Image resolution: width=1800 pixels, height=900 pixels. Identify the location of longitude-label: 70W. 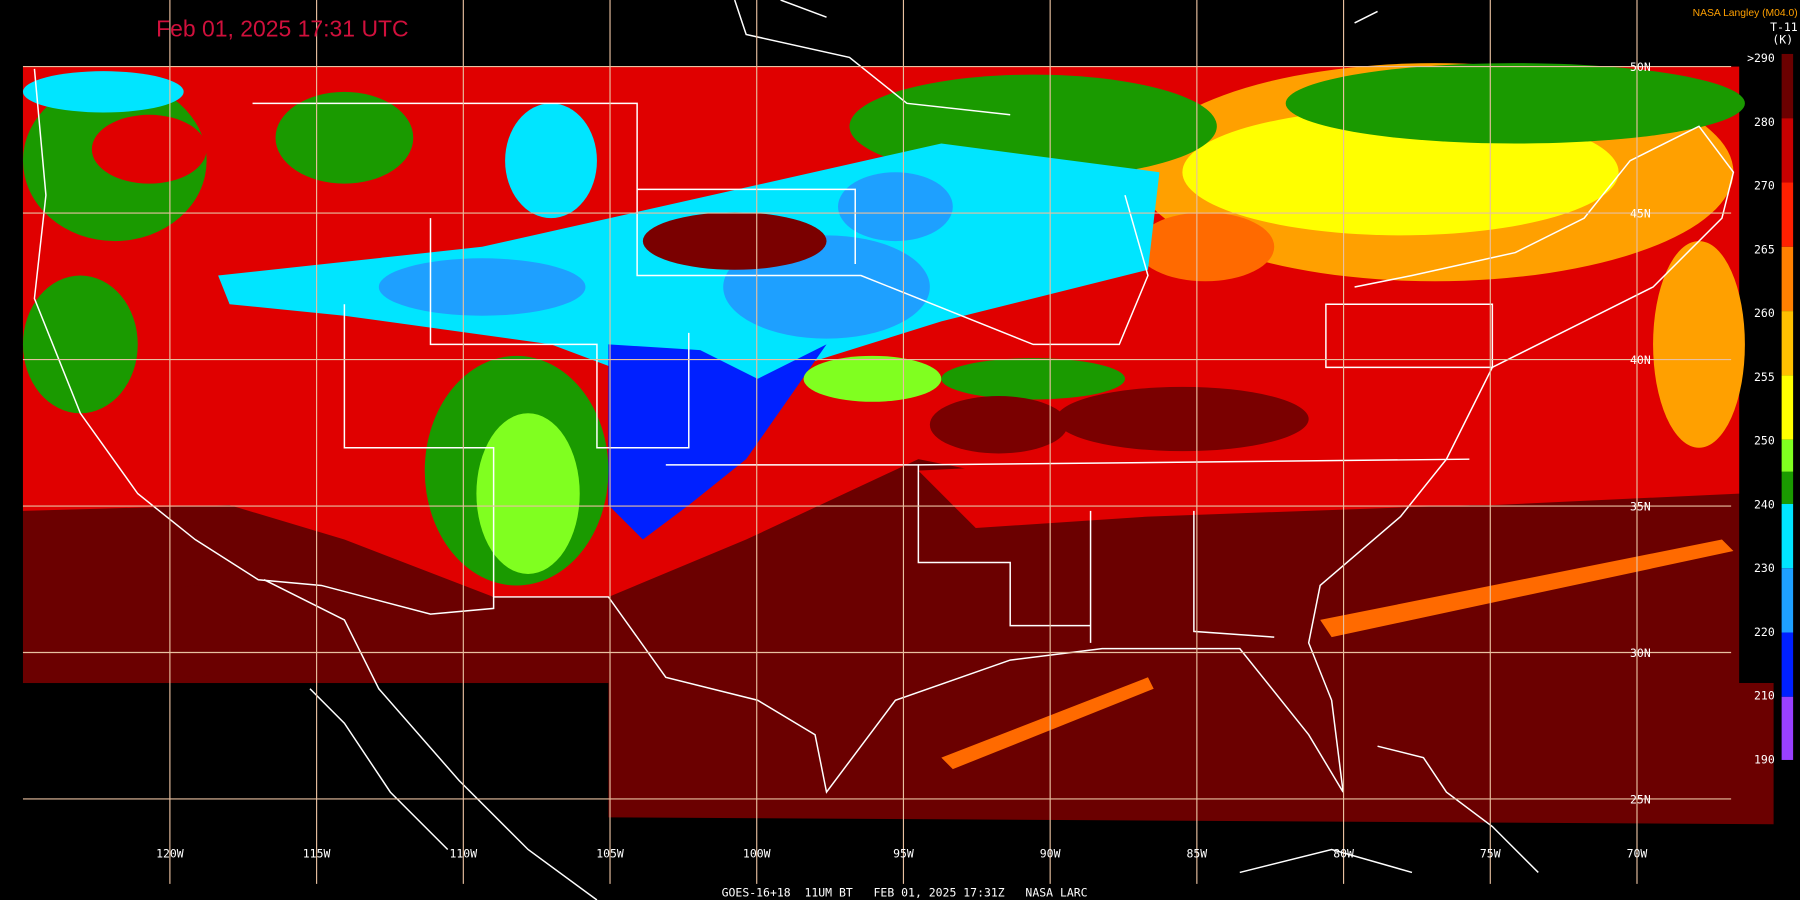
(1637, 854).